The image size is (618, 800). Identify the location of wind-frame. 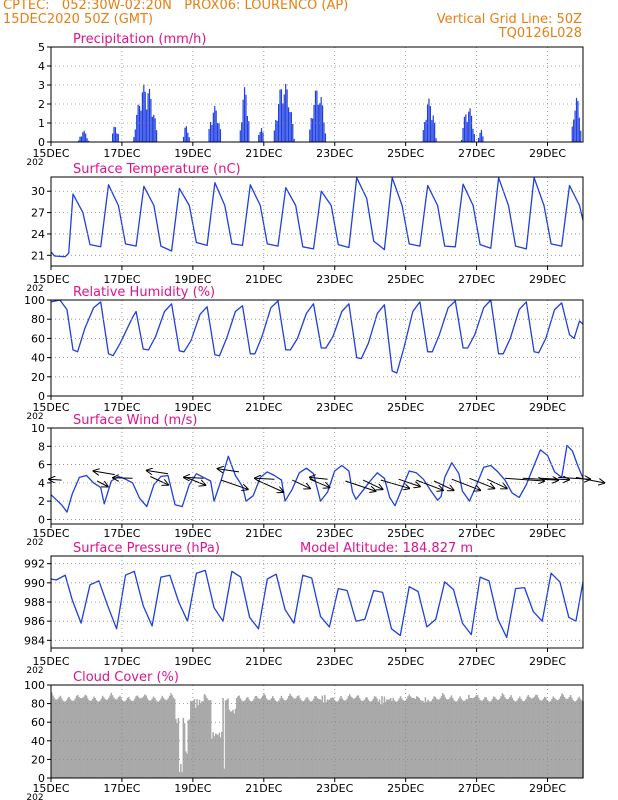
(317, 476).